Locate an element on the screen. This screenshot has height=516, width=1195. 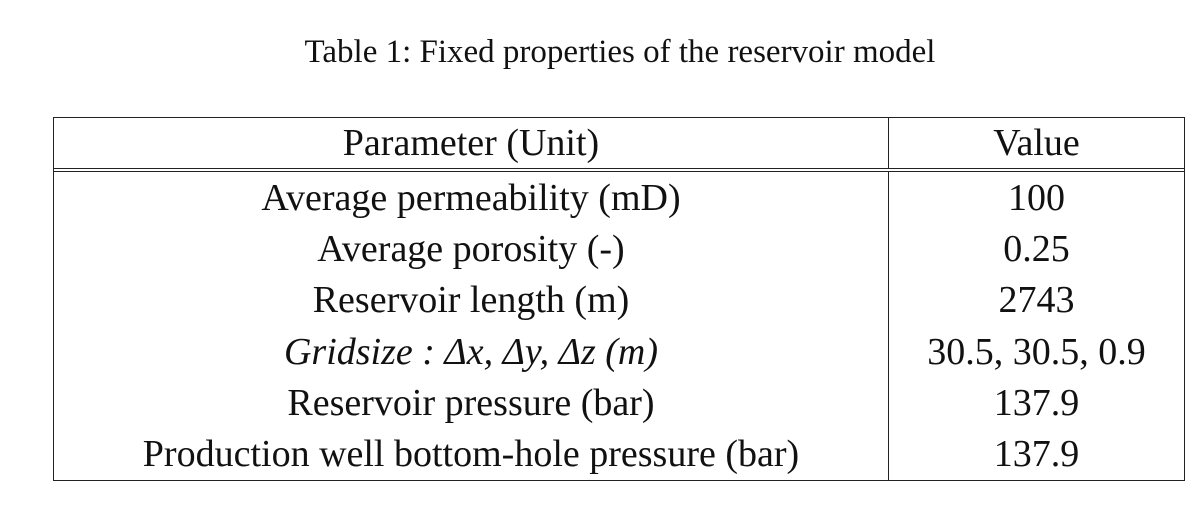
table-cell: 100 is located at coordinates (1036, 197).